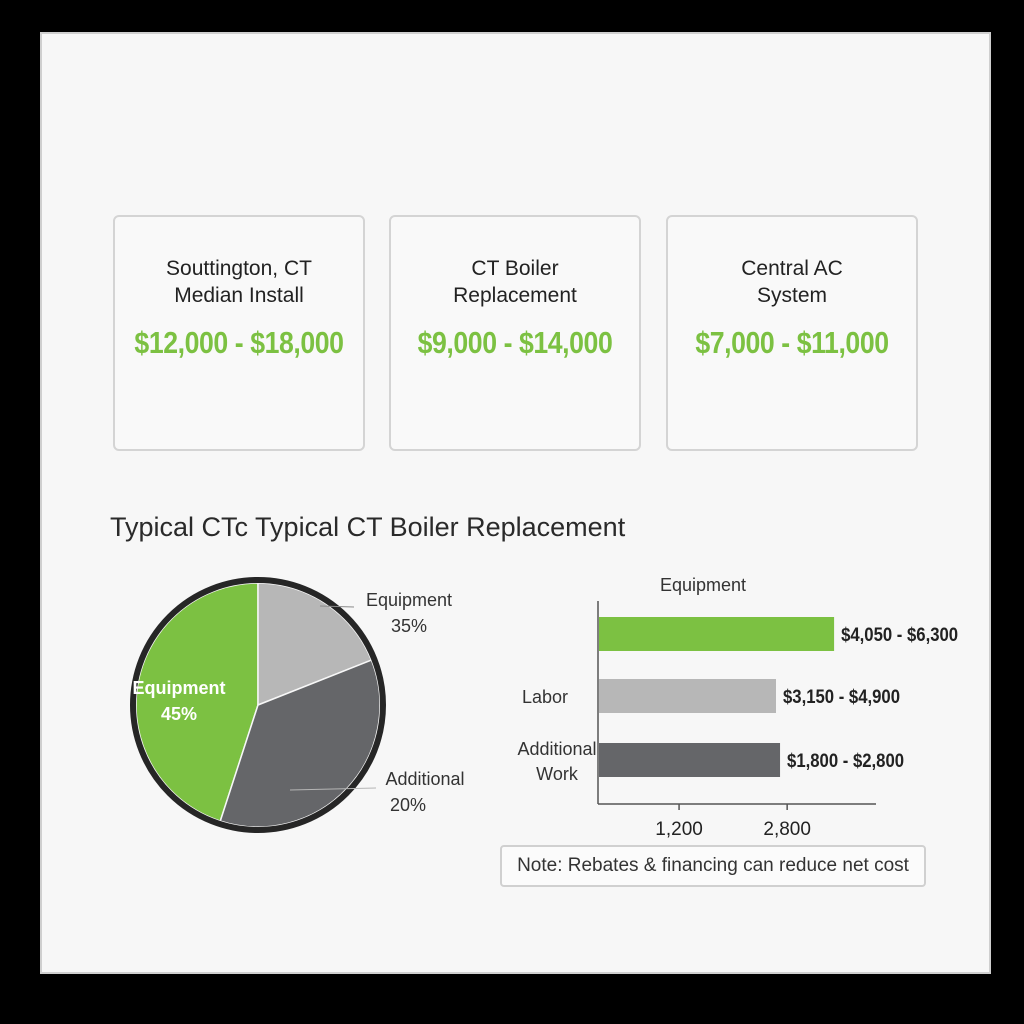 The height and width of the screenshot is (1024, 1024). I want to click on bar-value-label: $4,050 - $6,300, so click(899, 634).